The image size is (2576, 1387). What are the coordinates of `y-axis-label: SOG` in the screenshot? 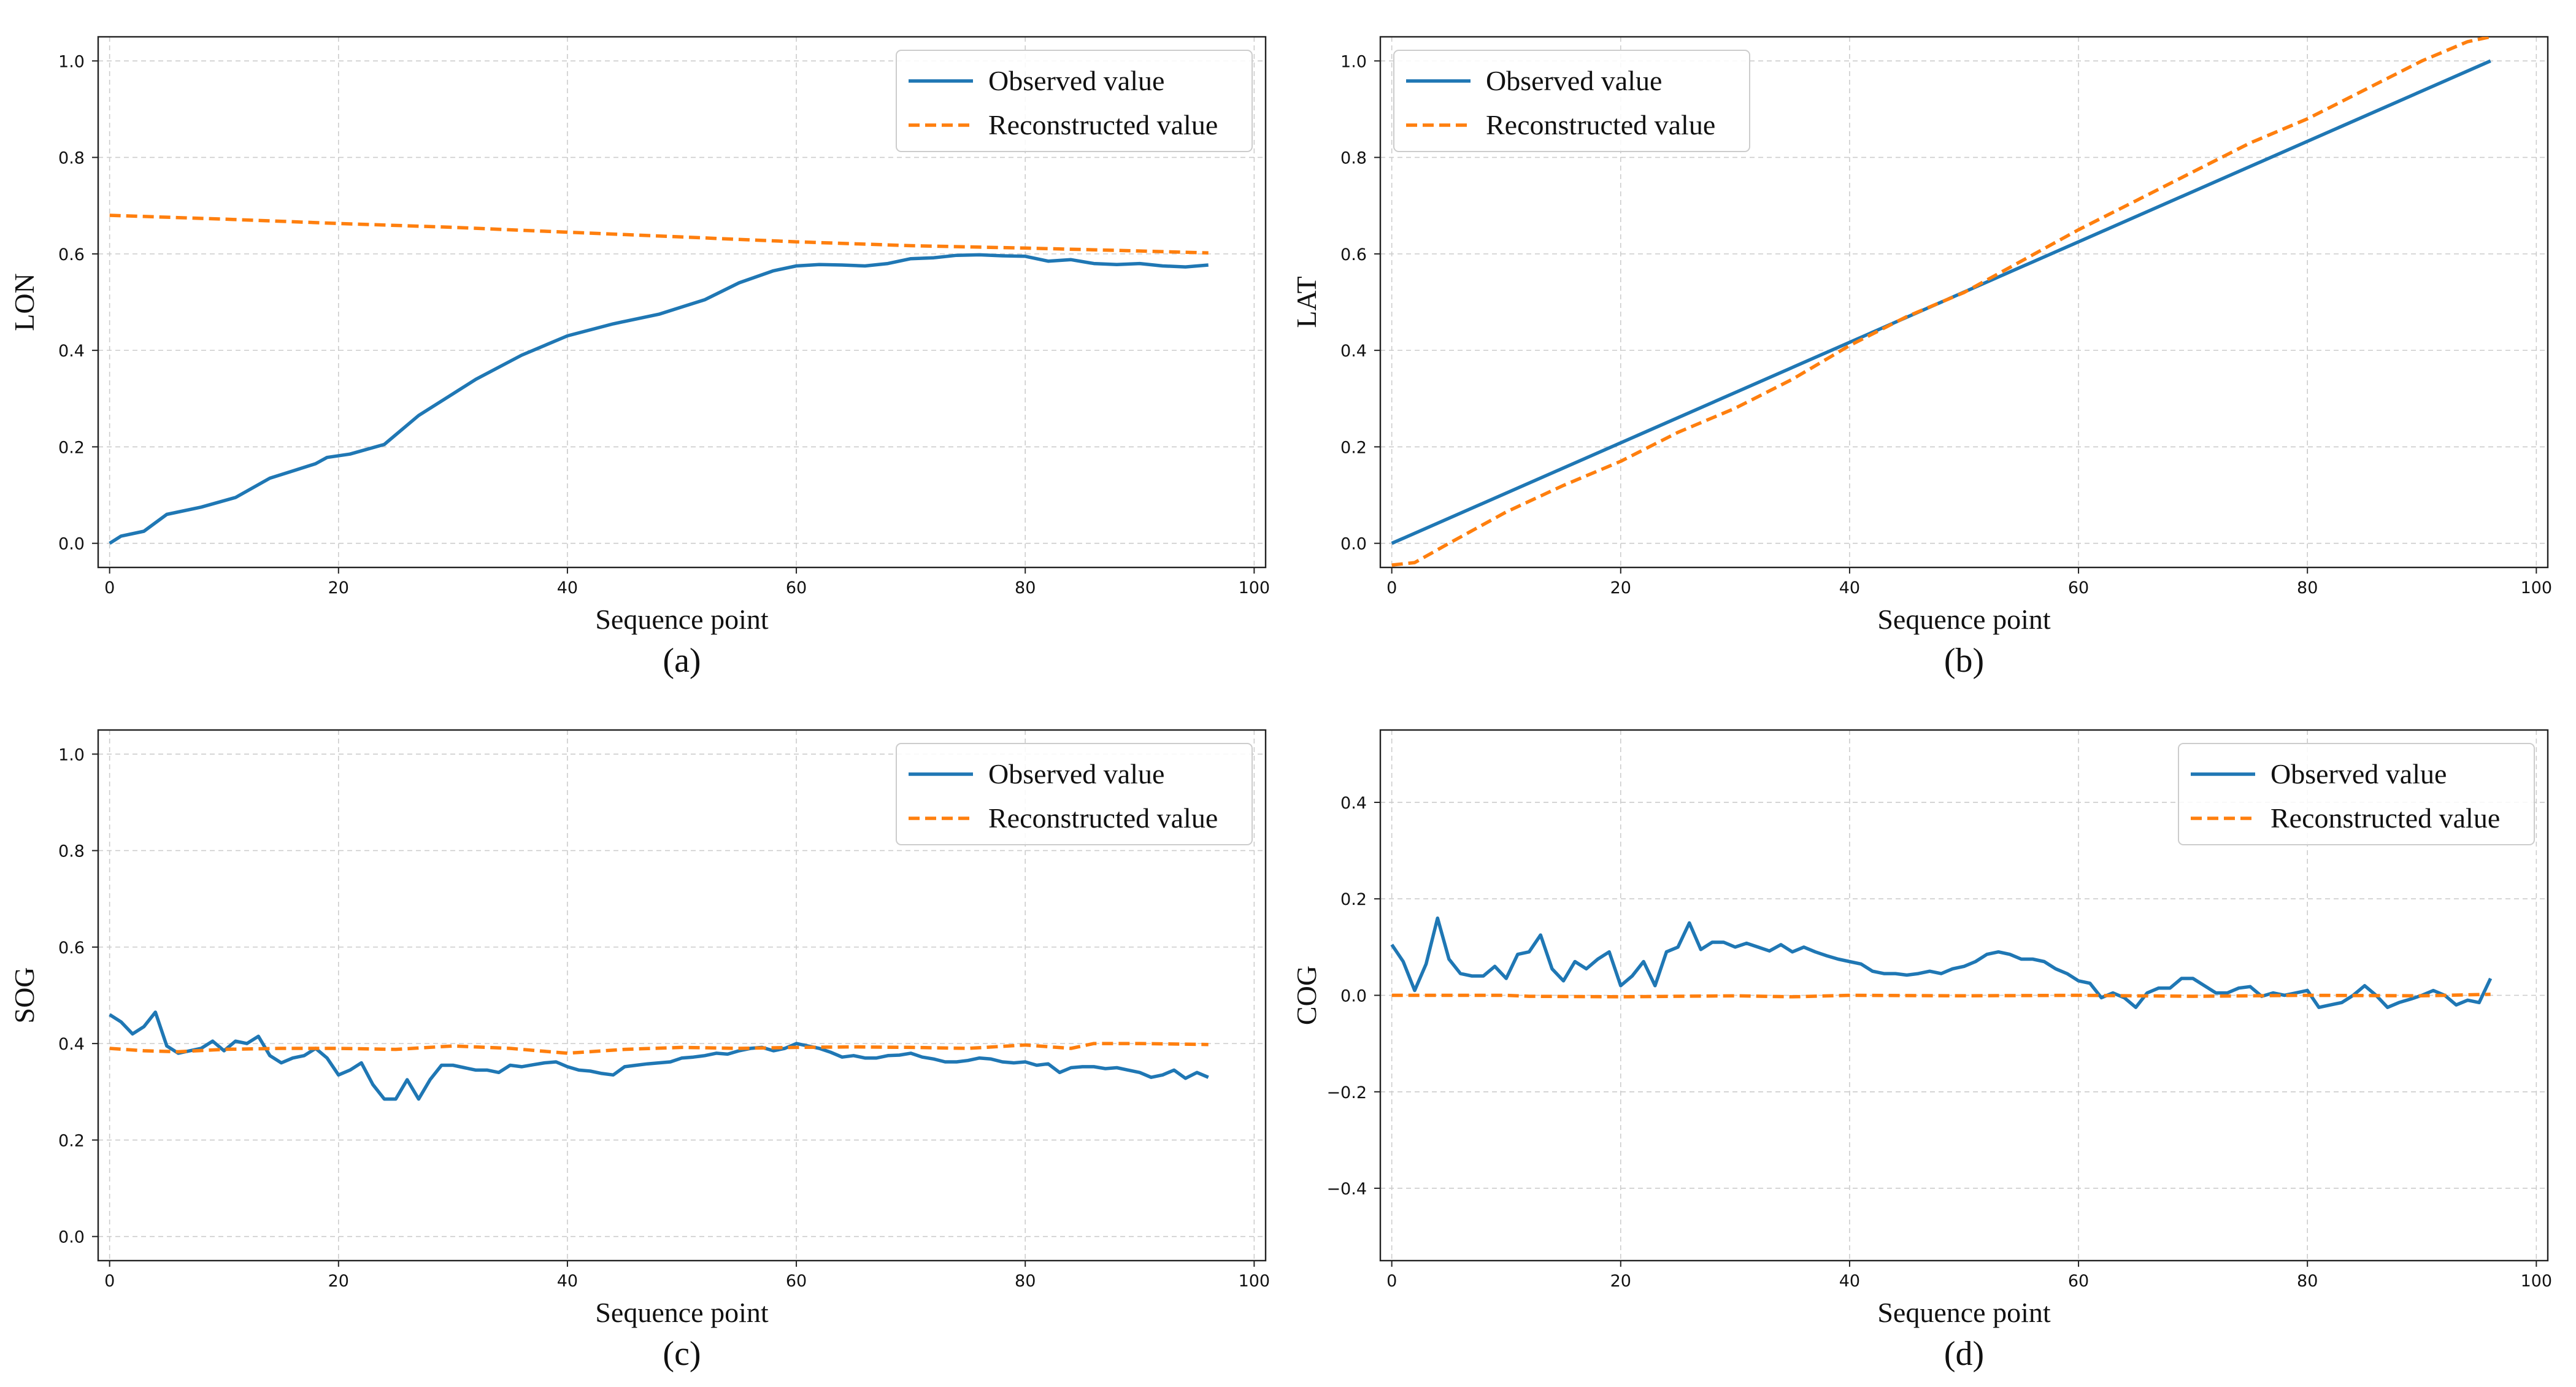 It's located at (25, 995).